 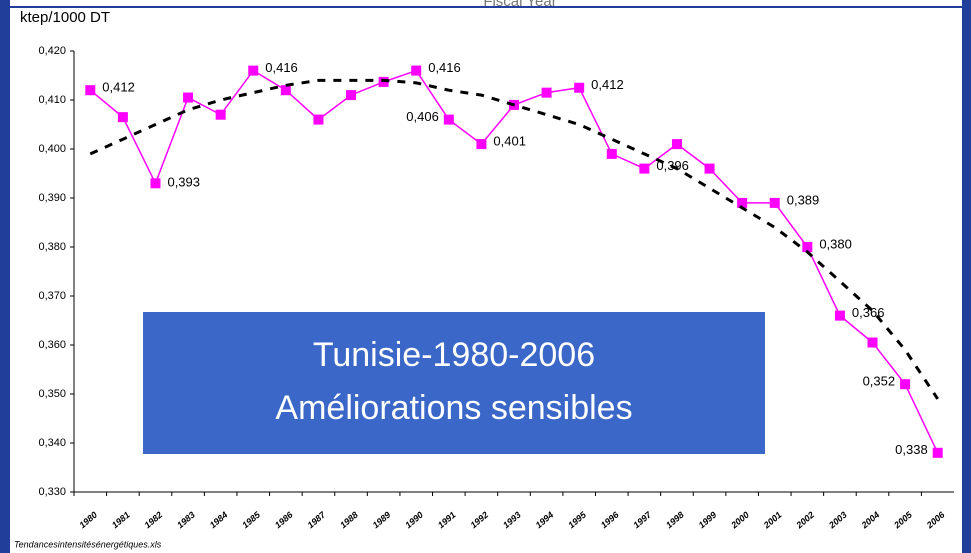 I want to click on y-tick-label: 0,390, so click(x=52, y=198).